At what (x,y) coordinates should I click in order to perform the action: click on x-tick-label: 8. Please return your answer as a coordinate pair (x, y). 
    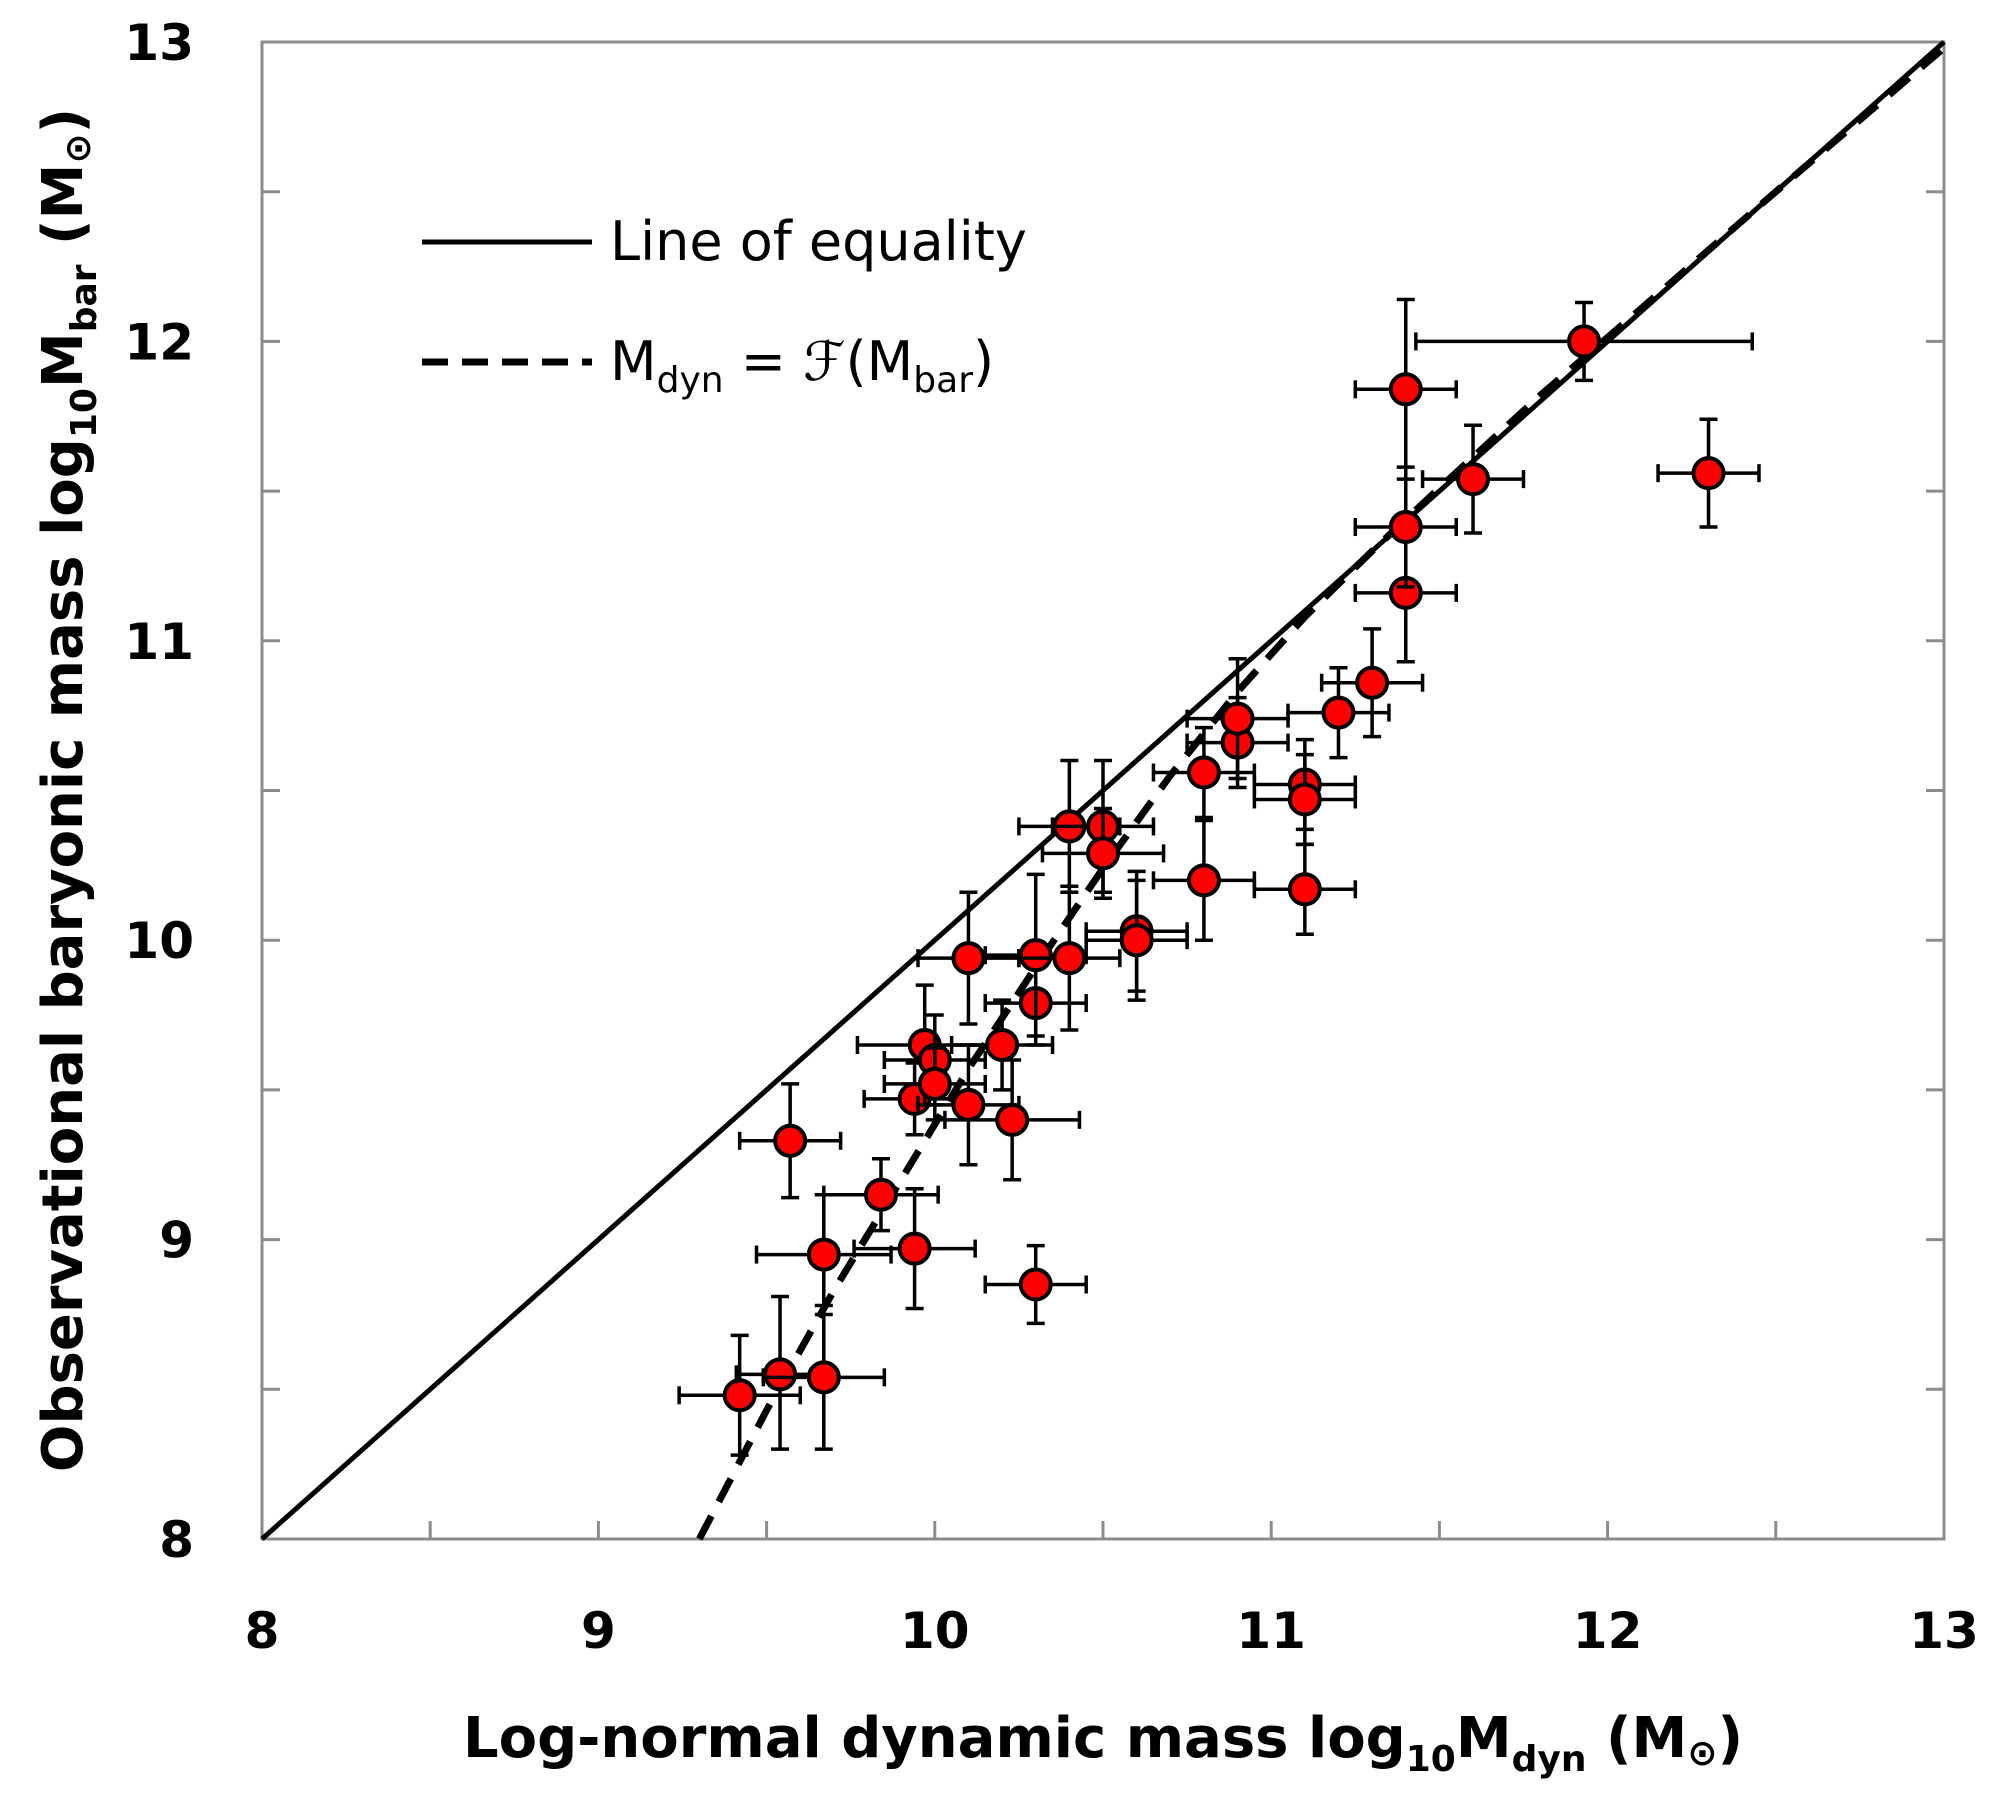
    Looking at the image, I should click on (262, 1631).